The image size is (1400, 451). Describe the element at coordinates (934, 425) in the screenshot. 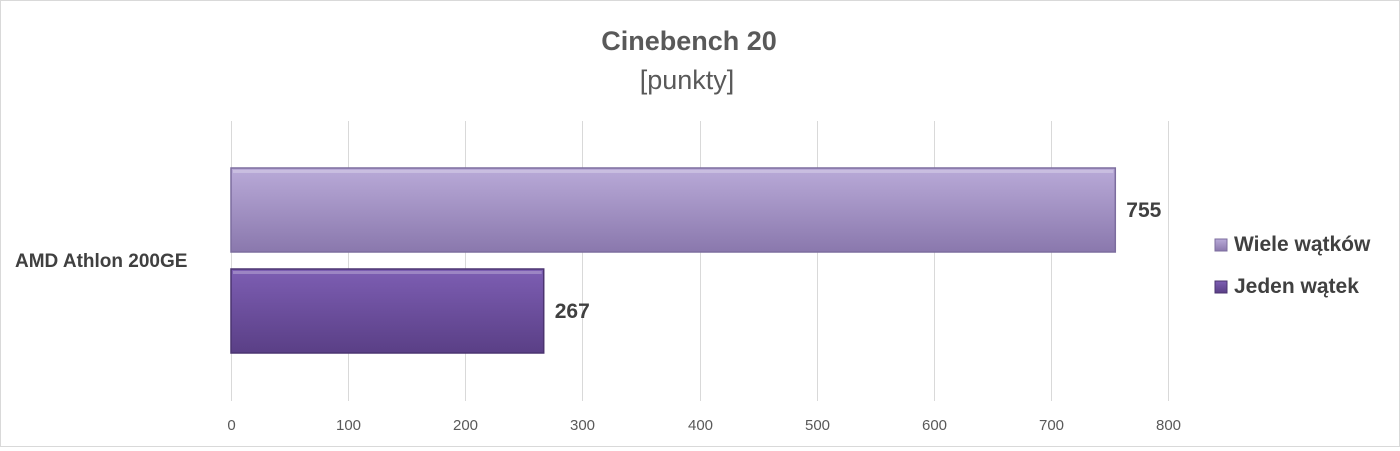

I see `x-tick-label-600: 600` at that location.